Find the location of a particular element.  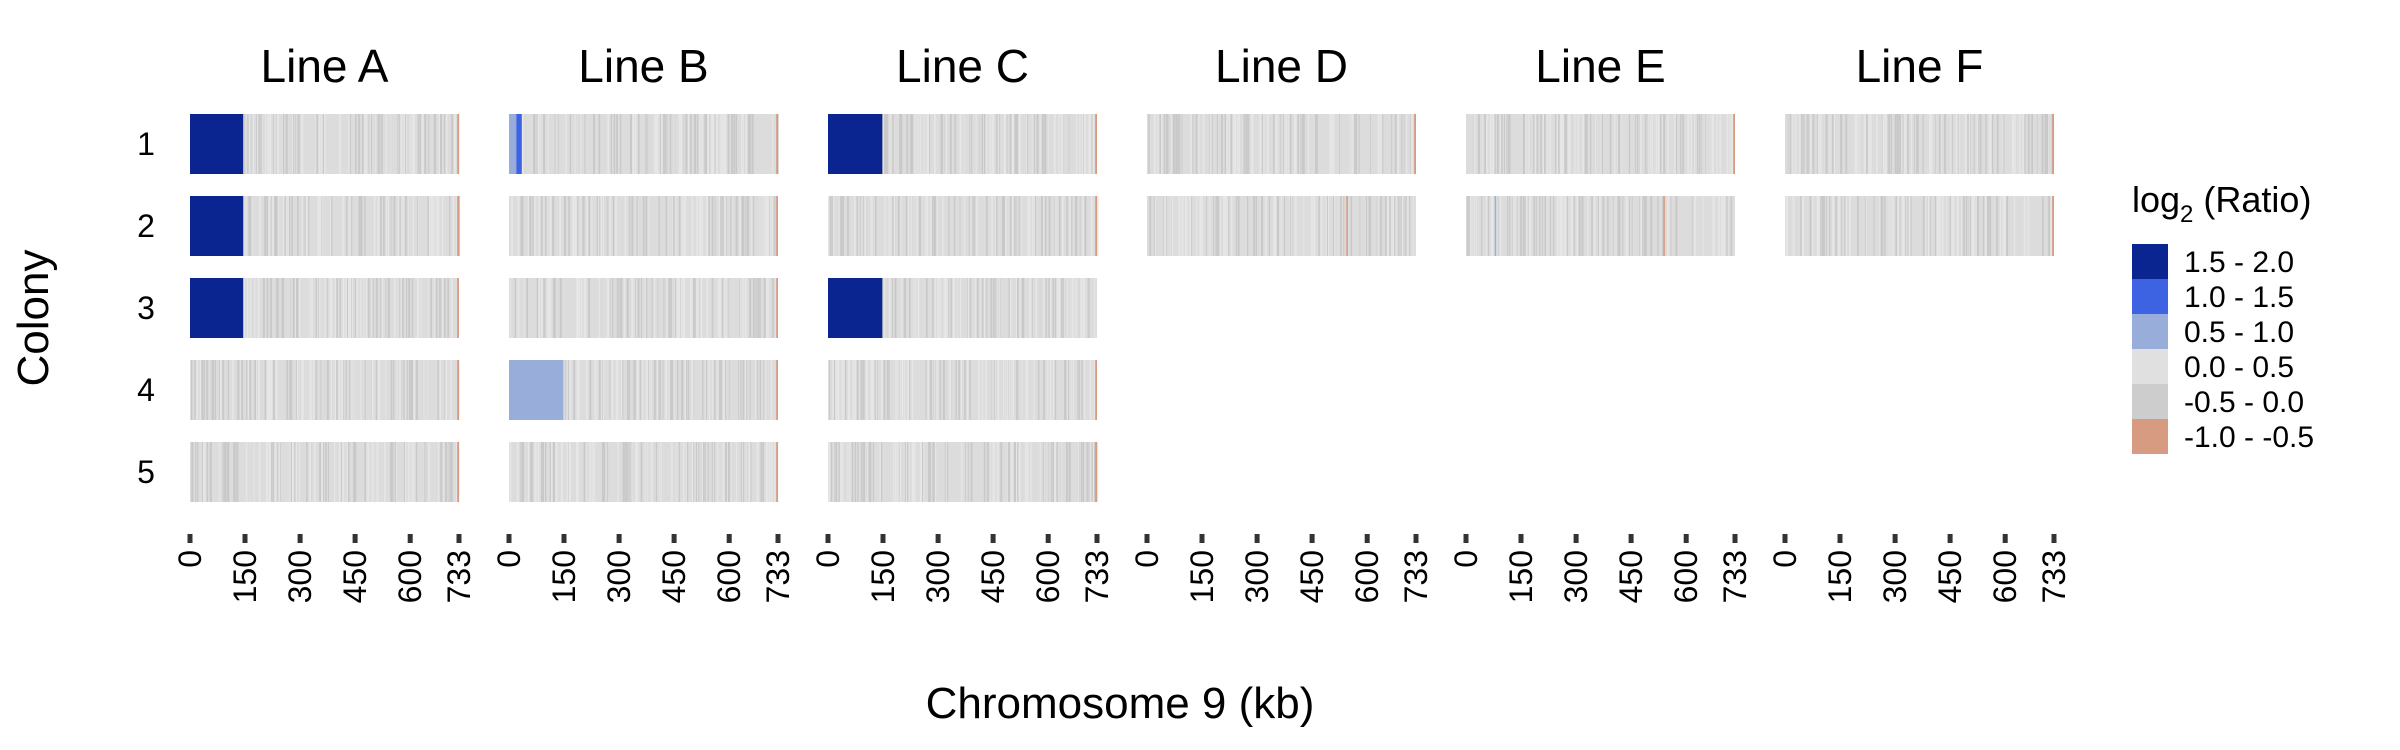

x-tick-label: 300 is located at coordinates (938, 576).